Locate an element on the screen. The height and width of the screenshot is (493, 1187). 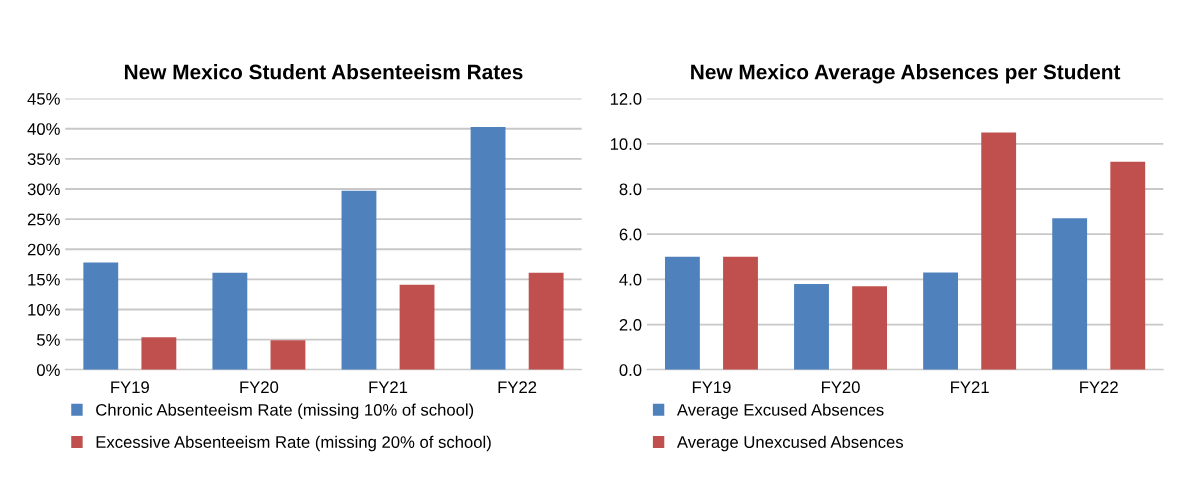
y-tick-label: 45% is located at coordinates (43, 99).